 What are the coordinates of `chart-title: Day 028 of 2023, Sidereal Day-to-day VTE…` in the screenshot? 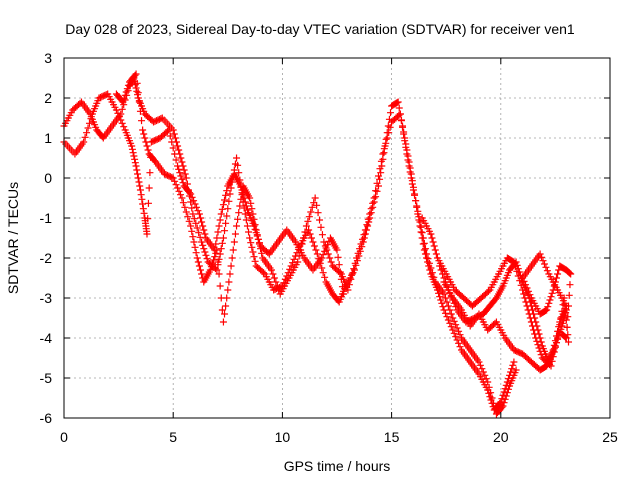 It's located at (320, 29).